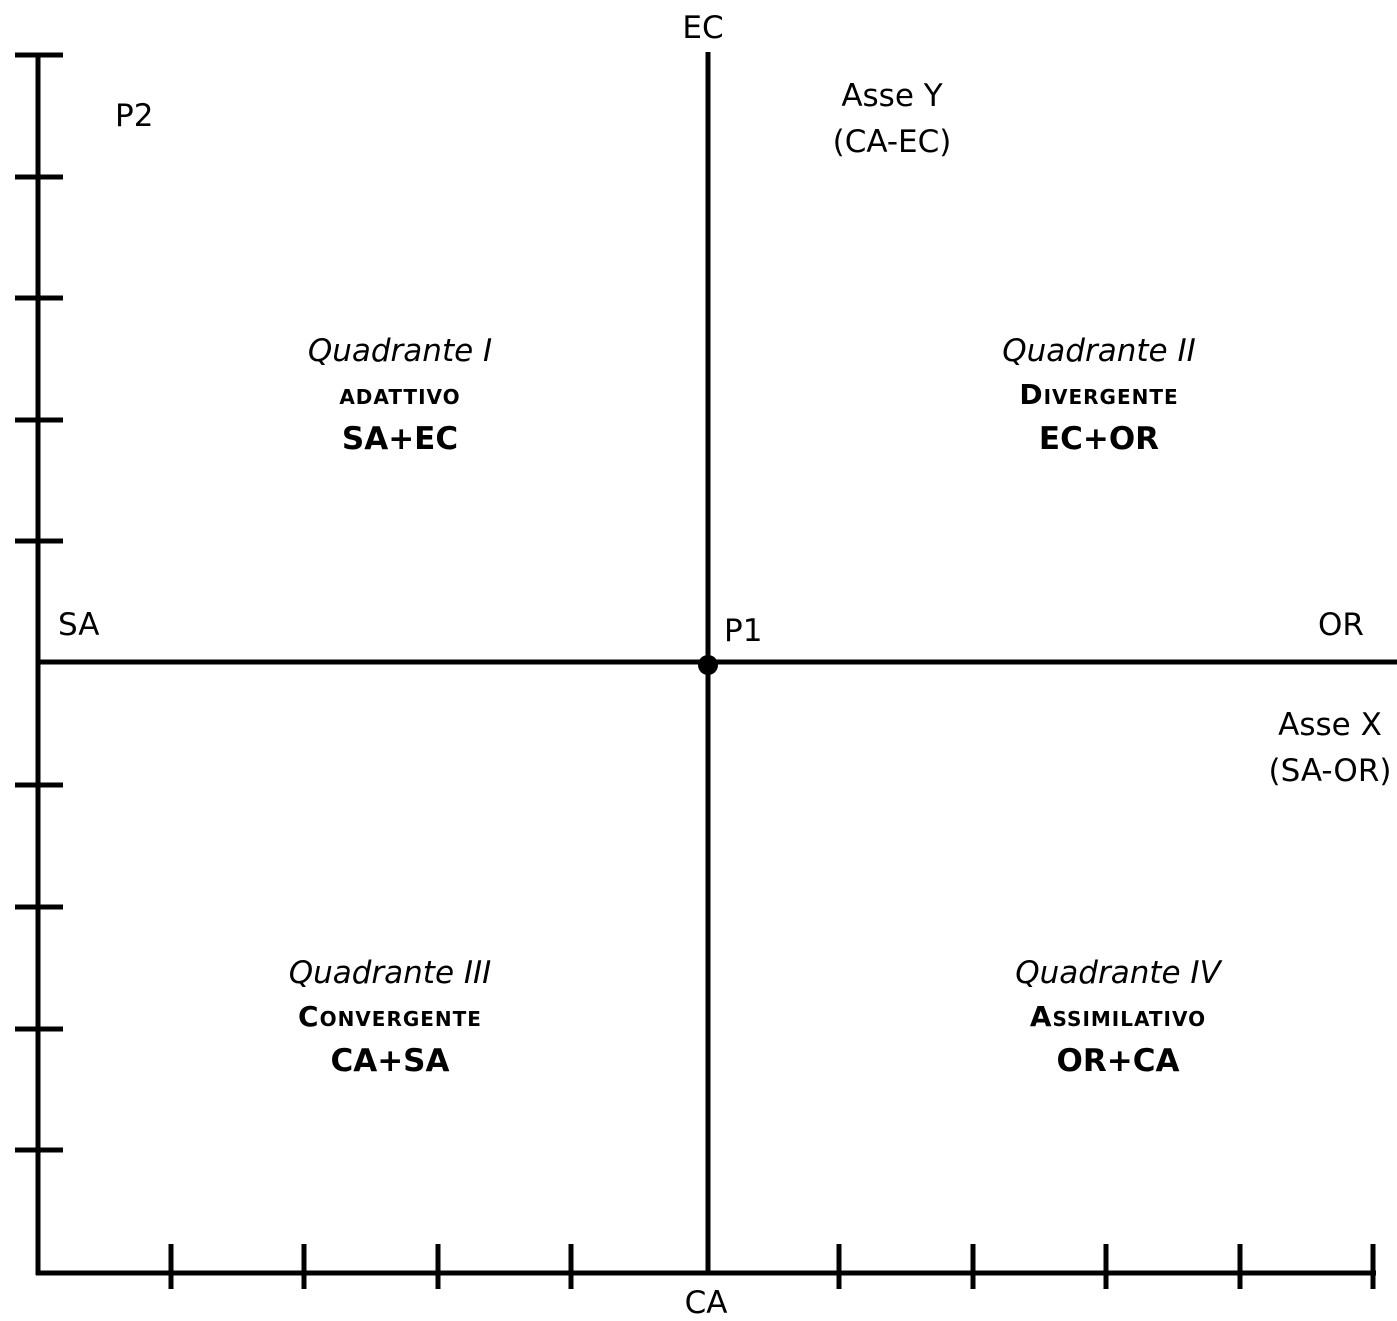 The image size is (1397, 1321). What do you see at coordinates (1341, 625) in the screenshot?
I see `axis-label-or: OR` at bounding box center [1341, 625].